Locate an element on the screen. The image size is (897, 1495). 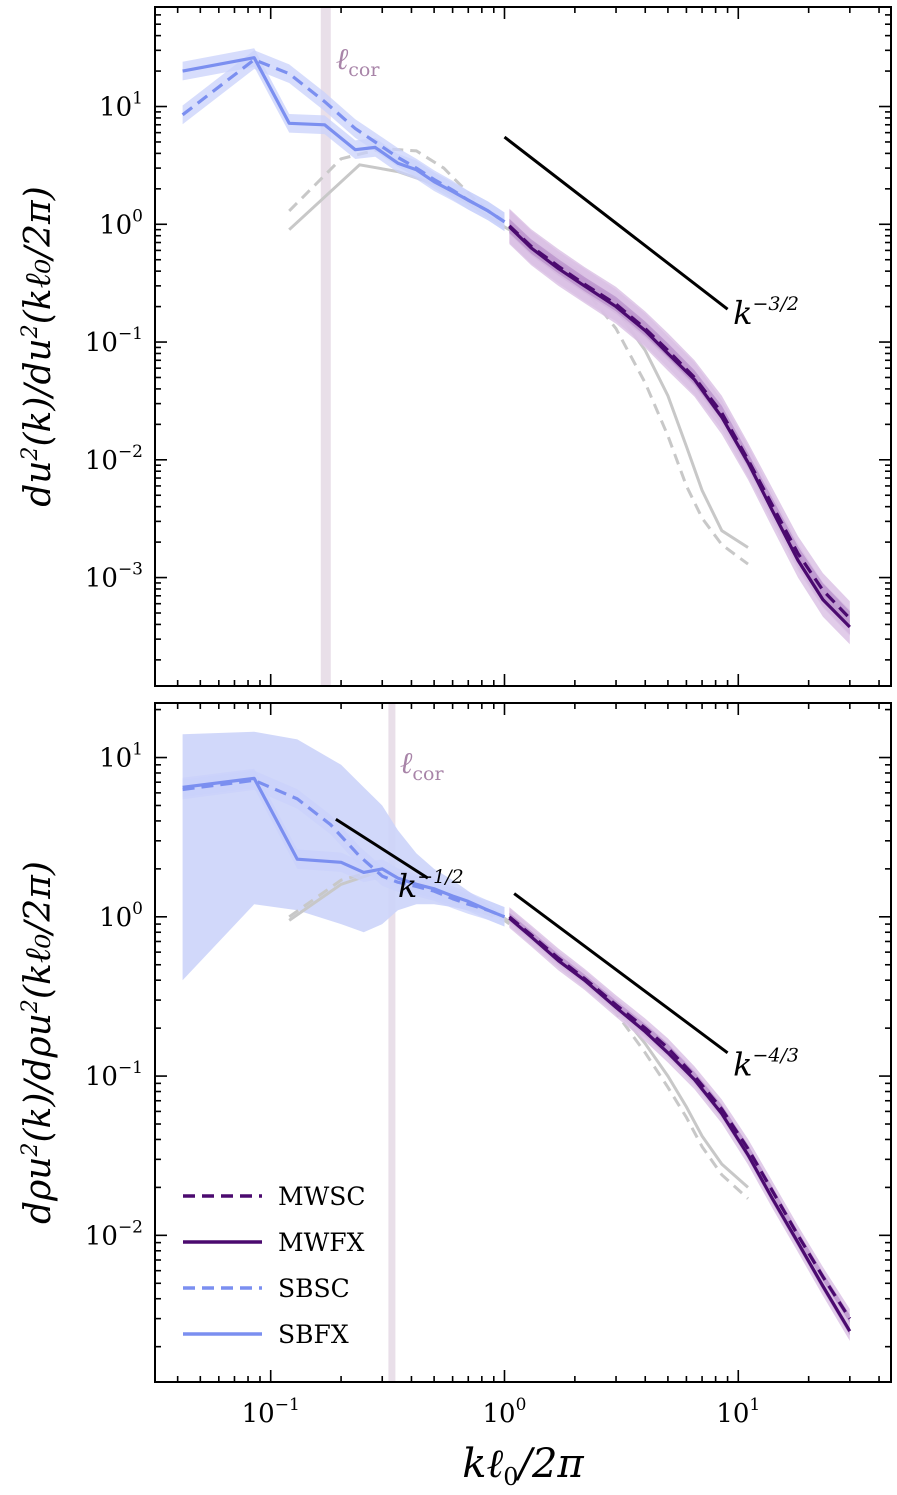
y-axis-label-part: (k)/dρu is located at coordinates (38, 1077).